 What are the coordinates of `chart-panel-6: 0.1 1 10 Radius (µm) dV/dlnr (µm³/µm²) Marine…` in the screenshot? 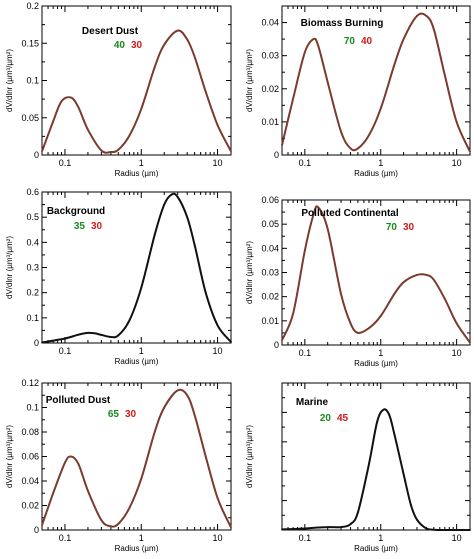 It's located at (358, 467).